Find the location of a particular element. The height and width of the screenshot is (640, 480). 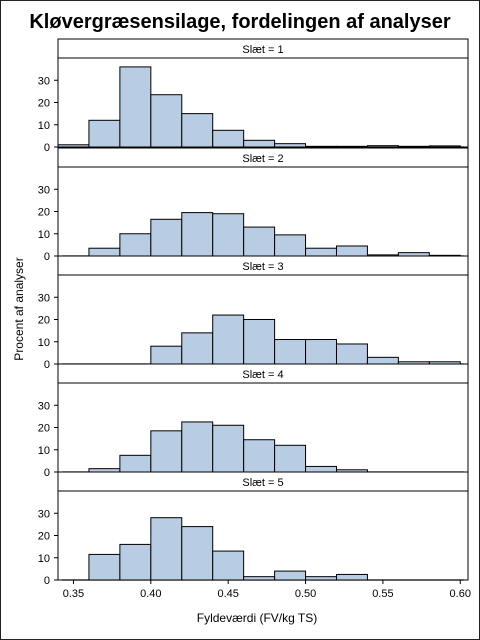

x-tick-label: 0.40 is located at coordinates (150, 594).